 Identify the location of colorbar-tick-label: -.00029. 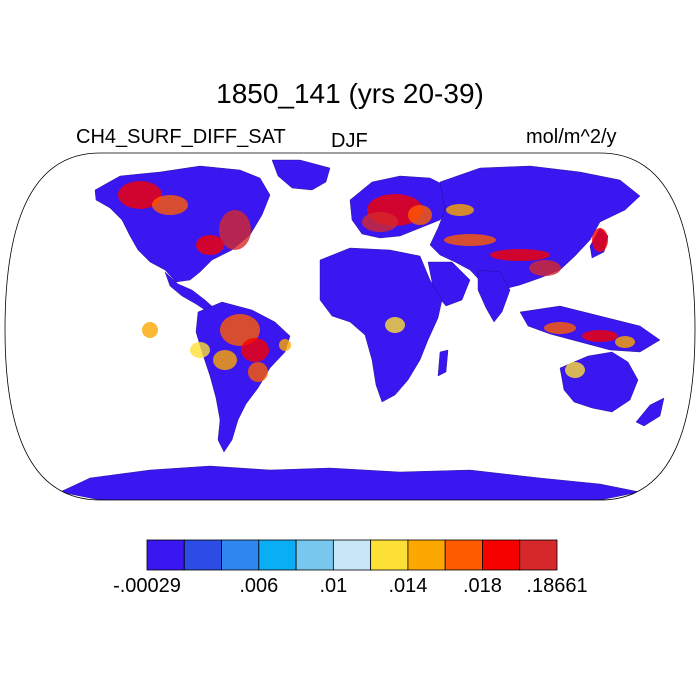
(147, 586).